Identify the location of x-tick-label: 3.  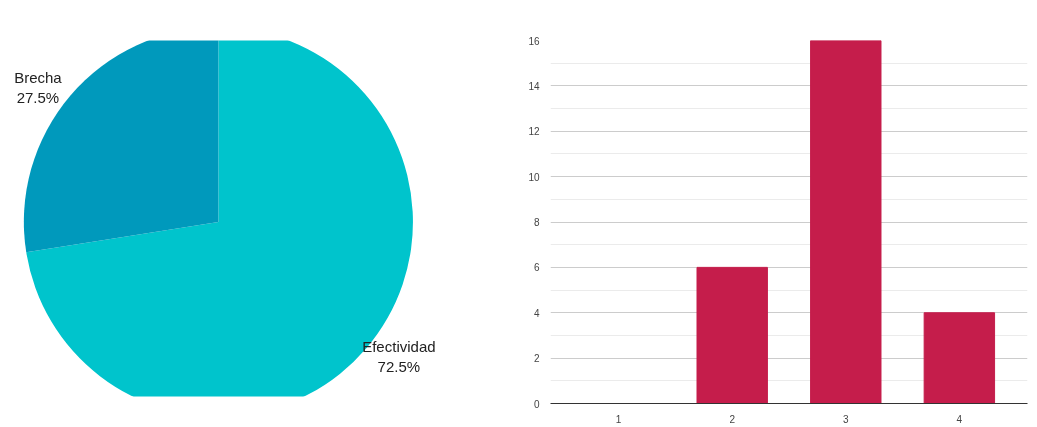
(846, 419).